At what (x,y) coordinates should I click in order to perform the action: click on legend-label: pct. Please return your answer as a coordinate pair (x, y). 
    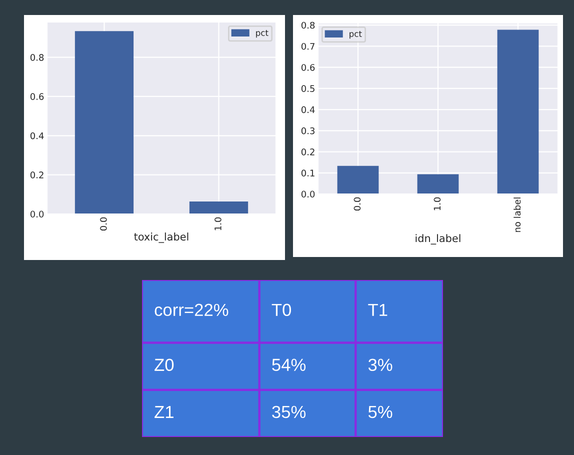
    Looking at the image, I should click on (262, 34).